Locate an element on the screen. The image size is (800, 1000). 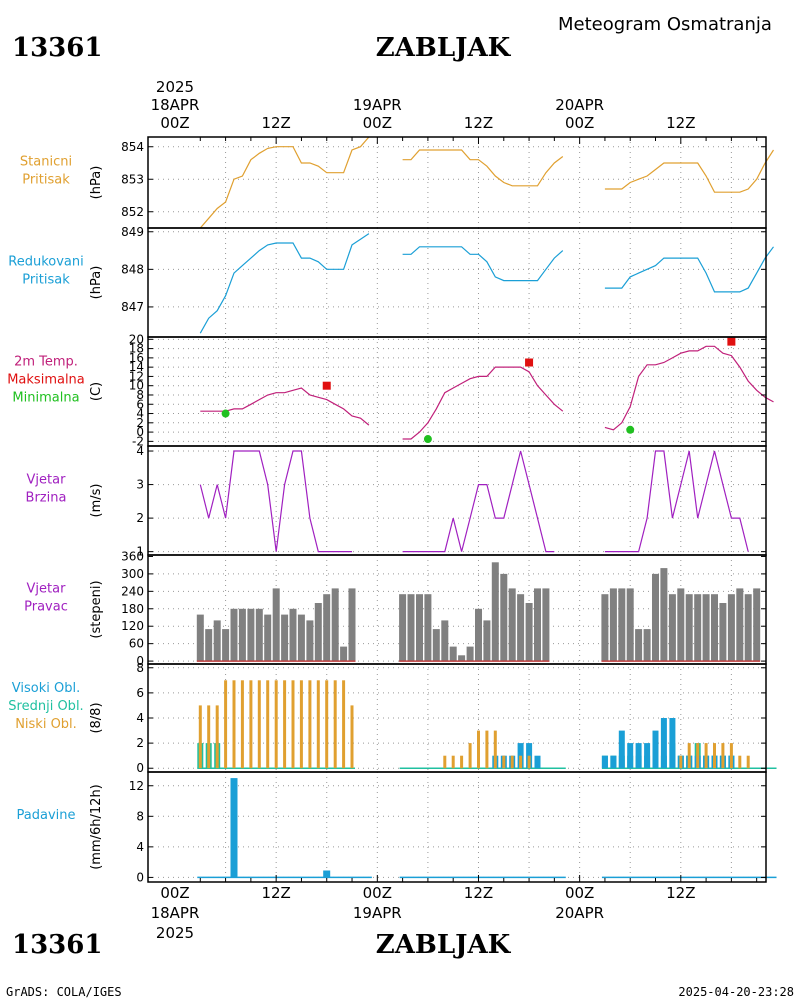
y-tick-label: 14 is located at coordinates (136, 367).